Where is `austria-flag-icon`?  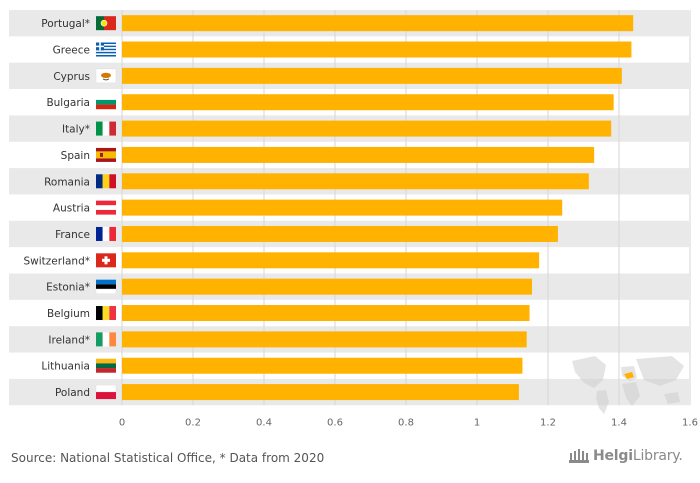 austria-flag-icon is located at coordinates (106, 207).